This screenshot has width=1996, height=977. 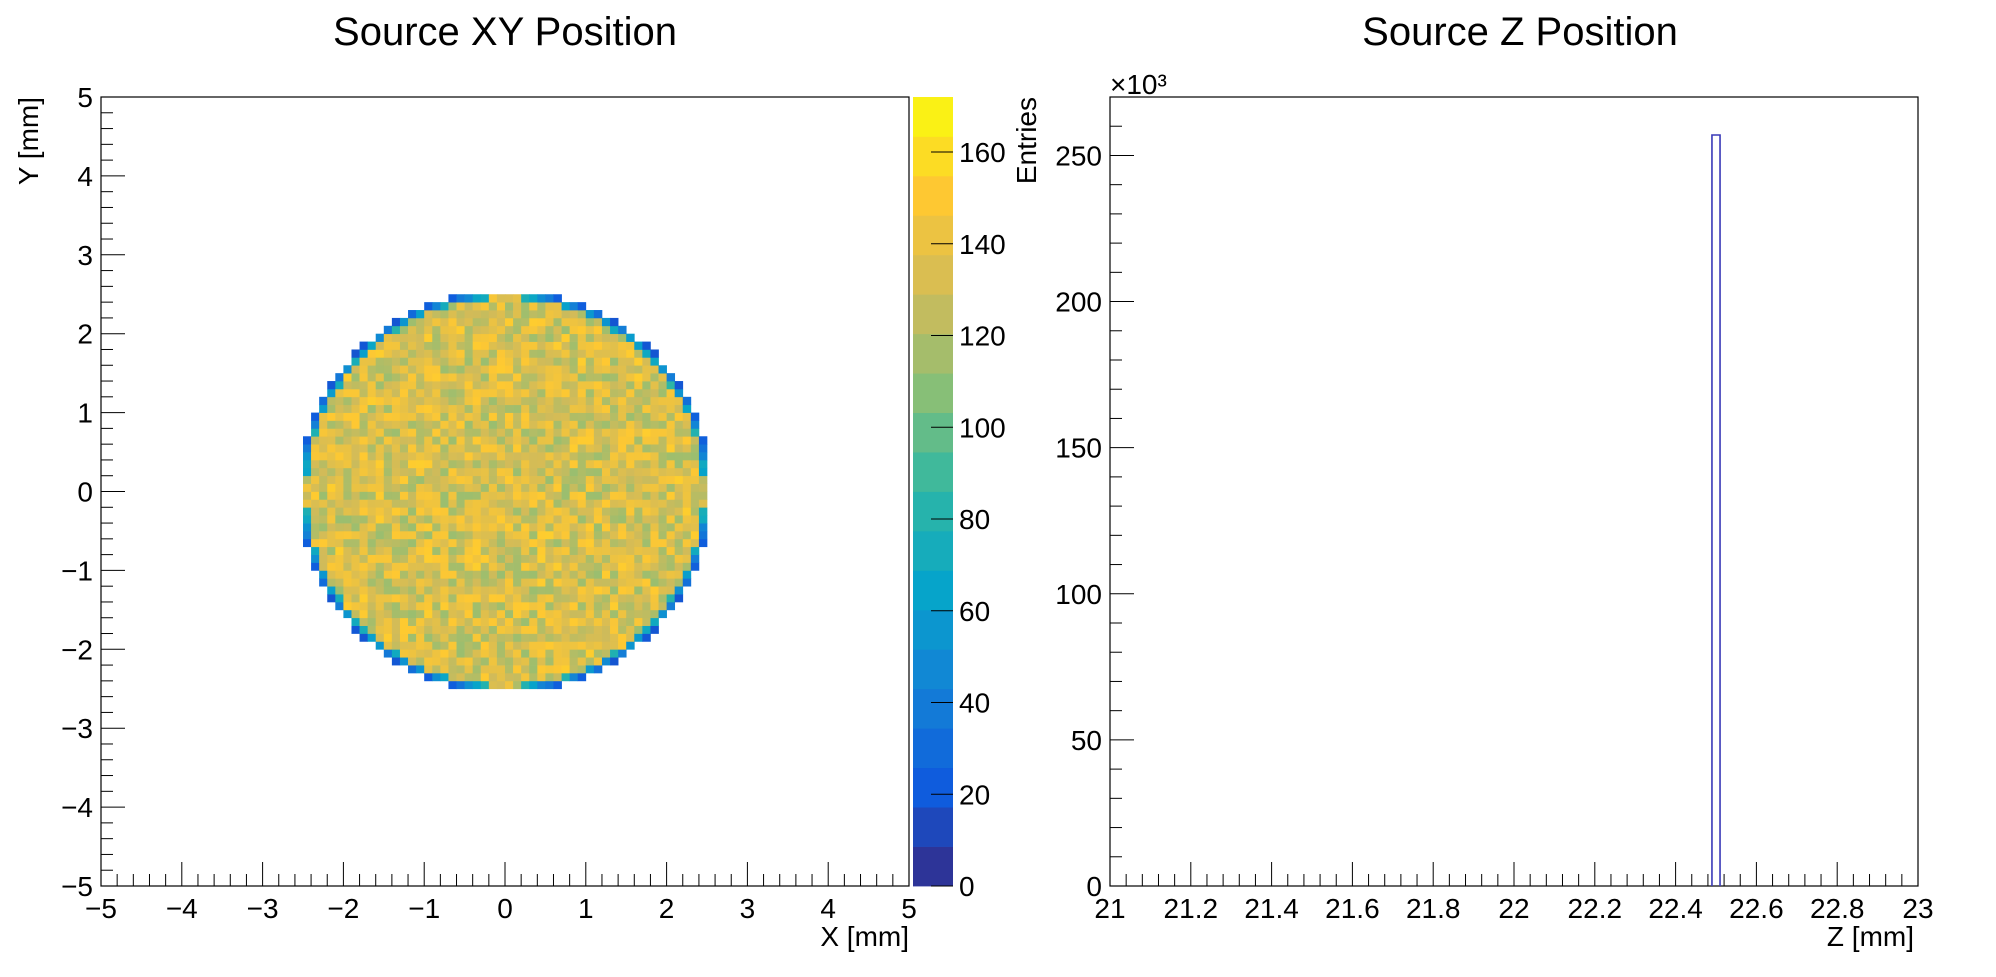 What do you see at coordinates (933, 156) in the screenshot?
I see `colorbar-band` at bounding box center [933, 156].